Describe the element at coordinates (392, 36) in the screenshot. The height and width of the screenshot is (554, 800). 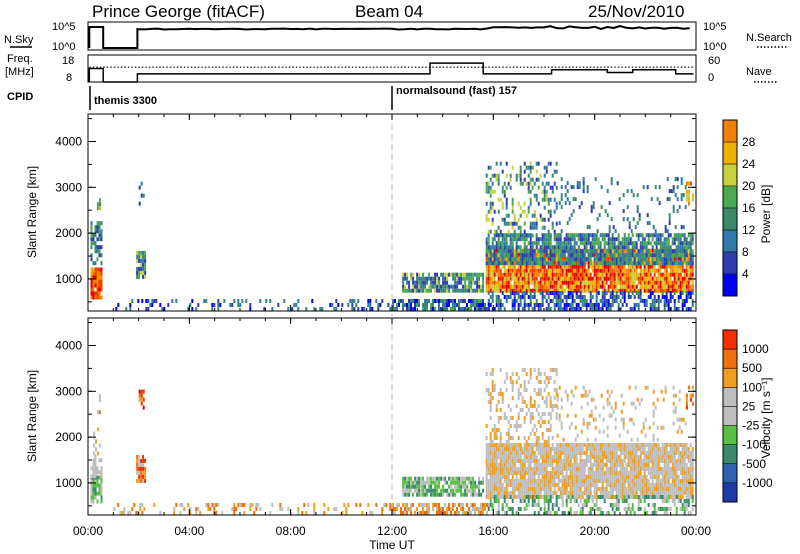
I see `noise-panel-frame` at that location.